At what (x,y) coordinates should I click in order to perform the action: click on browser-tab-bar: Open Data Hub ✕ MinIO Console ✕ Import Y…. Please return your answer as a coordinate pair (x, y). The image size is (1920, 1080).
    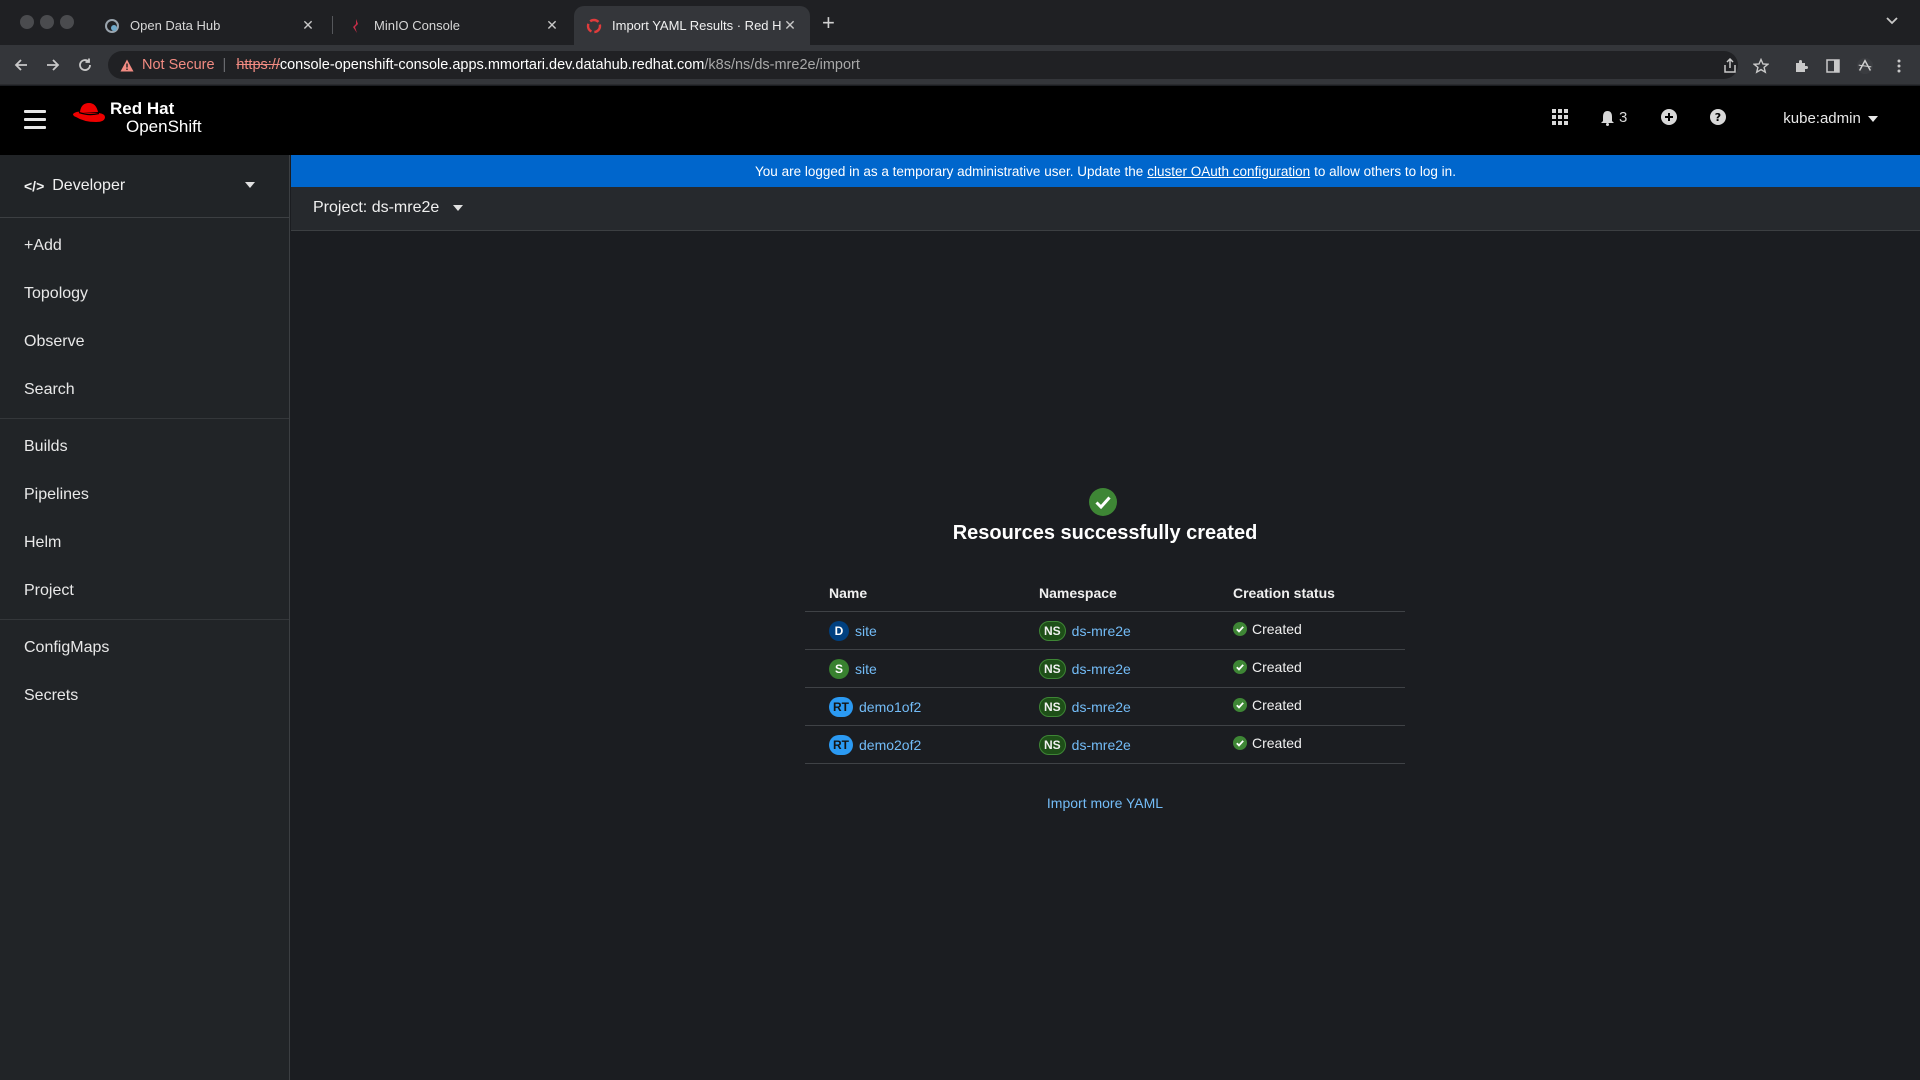
    Looking at the image, I should click on (960, 22).